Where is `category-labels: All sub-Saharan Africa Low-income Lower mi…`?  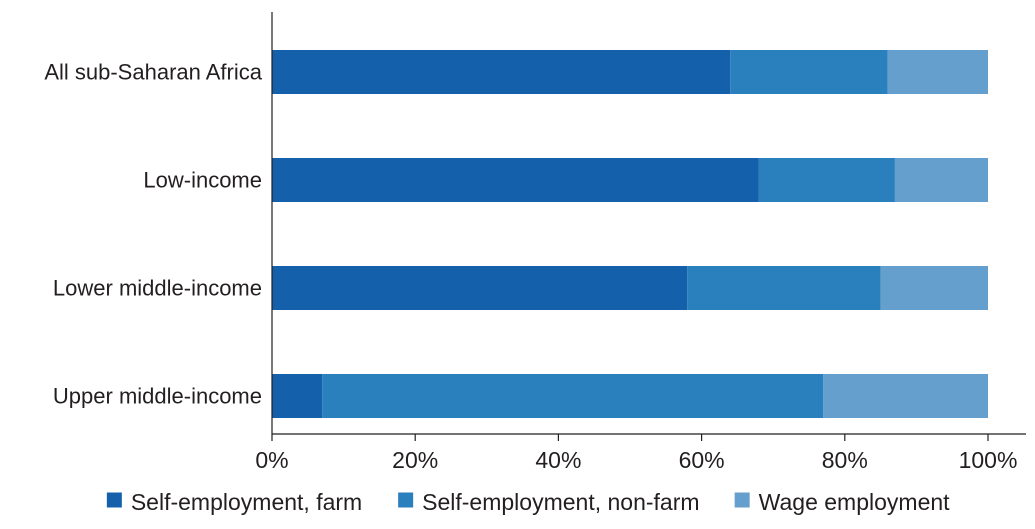
category-labels: All sub-Saharan Africa Low-income Lower mi… is located at coordinates (153, 234).